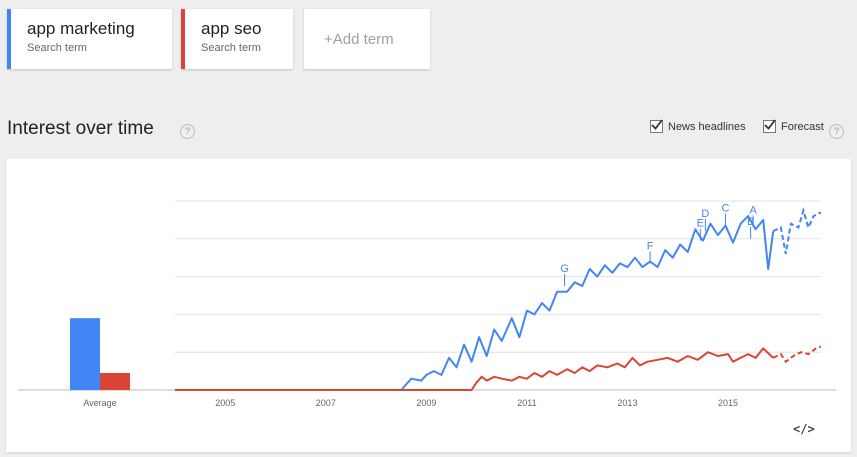 The height and width of the screenshot is (457, 857). I want to click on average-bar-app-marketing, so click(85, 354).